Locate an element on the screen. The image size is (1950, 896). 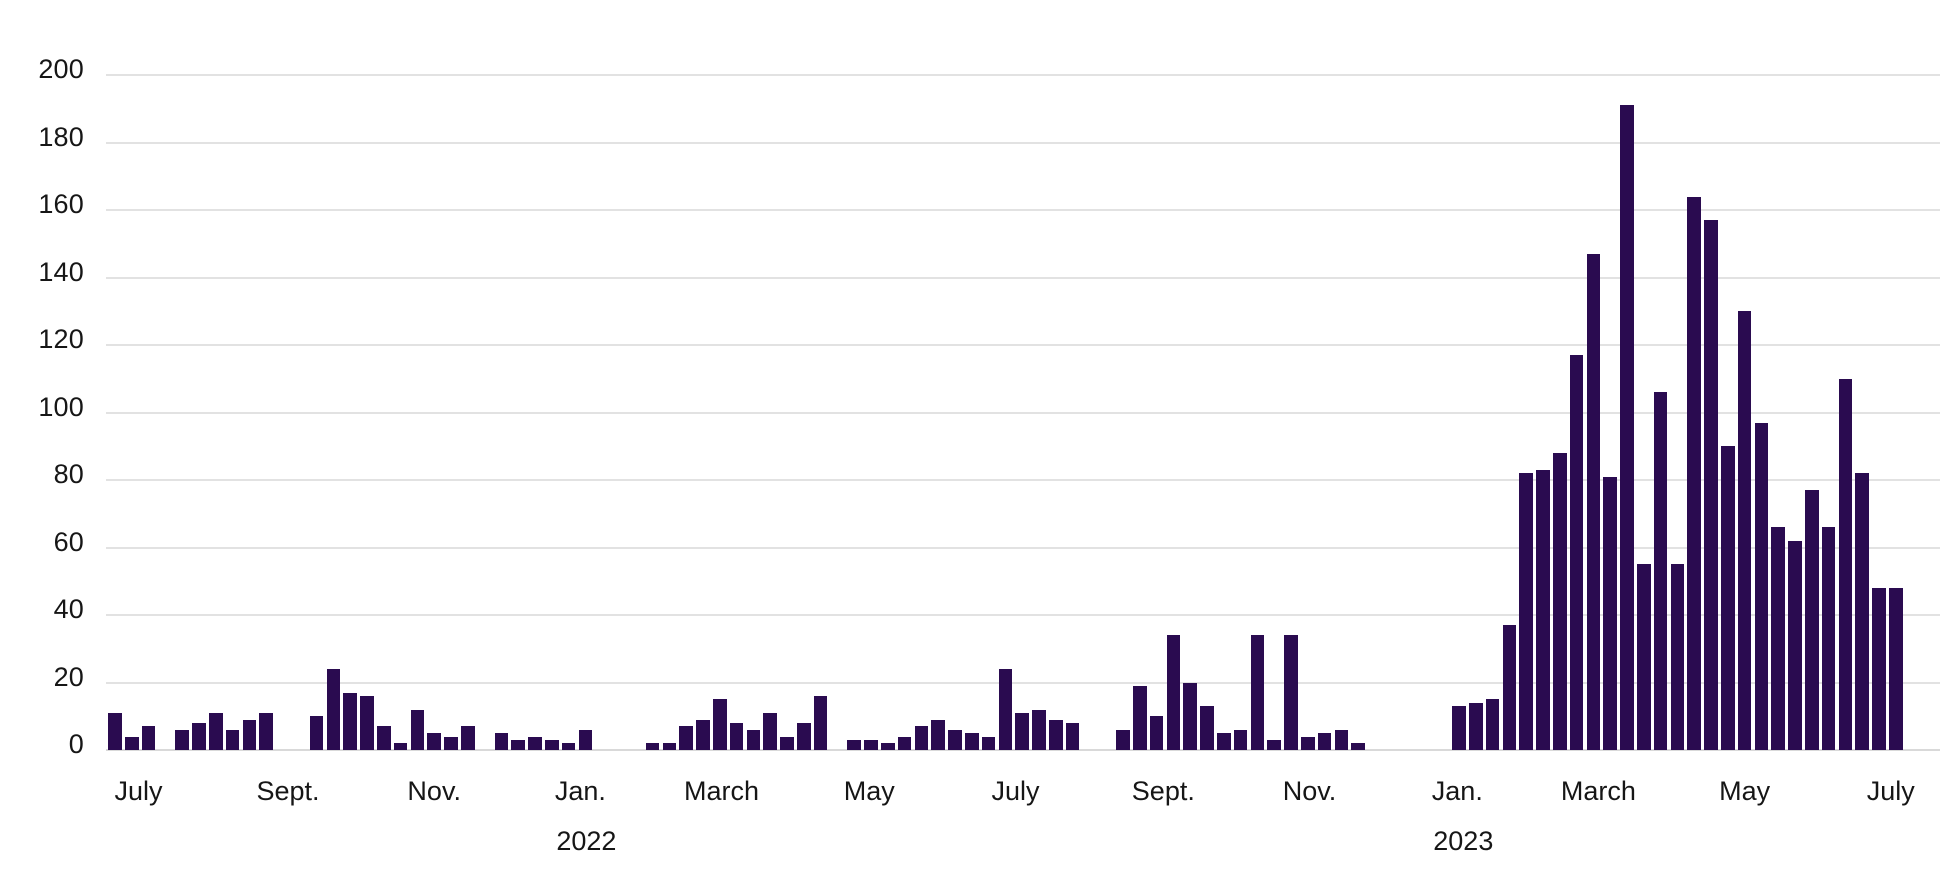
y-axis-label-120: 120 is located at coordinates (61, 339).